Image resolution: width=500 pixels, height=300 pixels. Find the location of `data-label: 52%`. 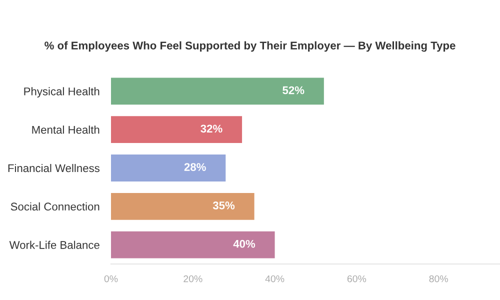

data-label: 52% is located at coordinates (293, 90).